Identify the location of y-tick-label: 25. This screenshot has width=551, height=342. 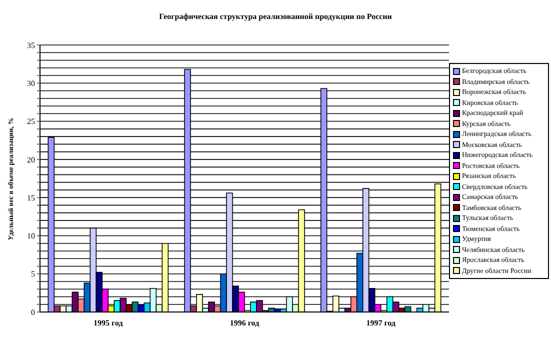
(31, 121).